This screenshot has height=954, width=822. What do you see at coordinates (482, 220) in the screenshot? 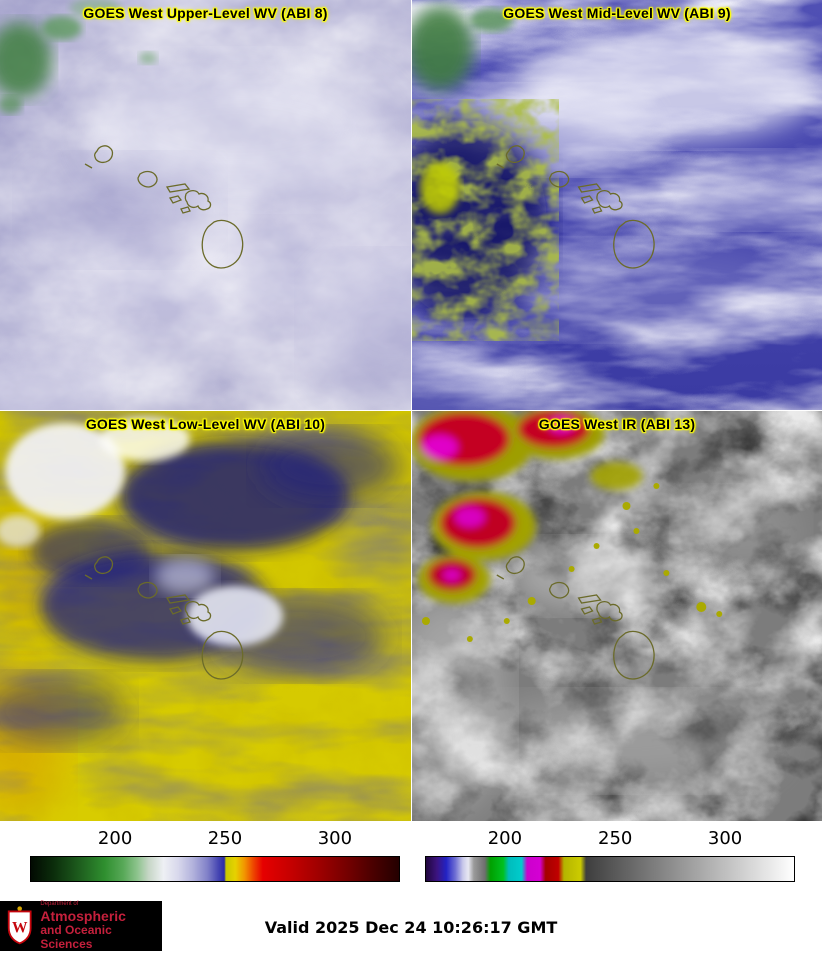
I see `dry-air-texture` at bounding box center [482, 220].